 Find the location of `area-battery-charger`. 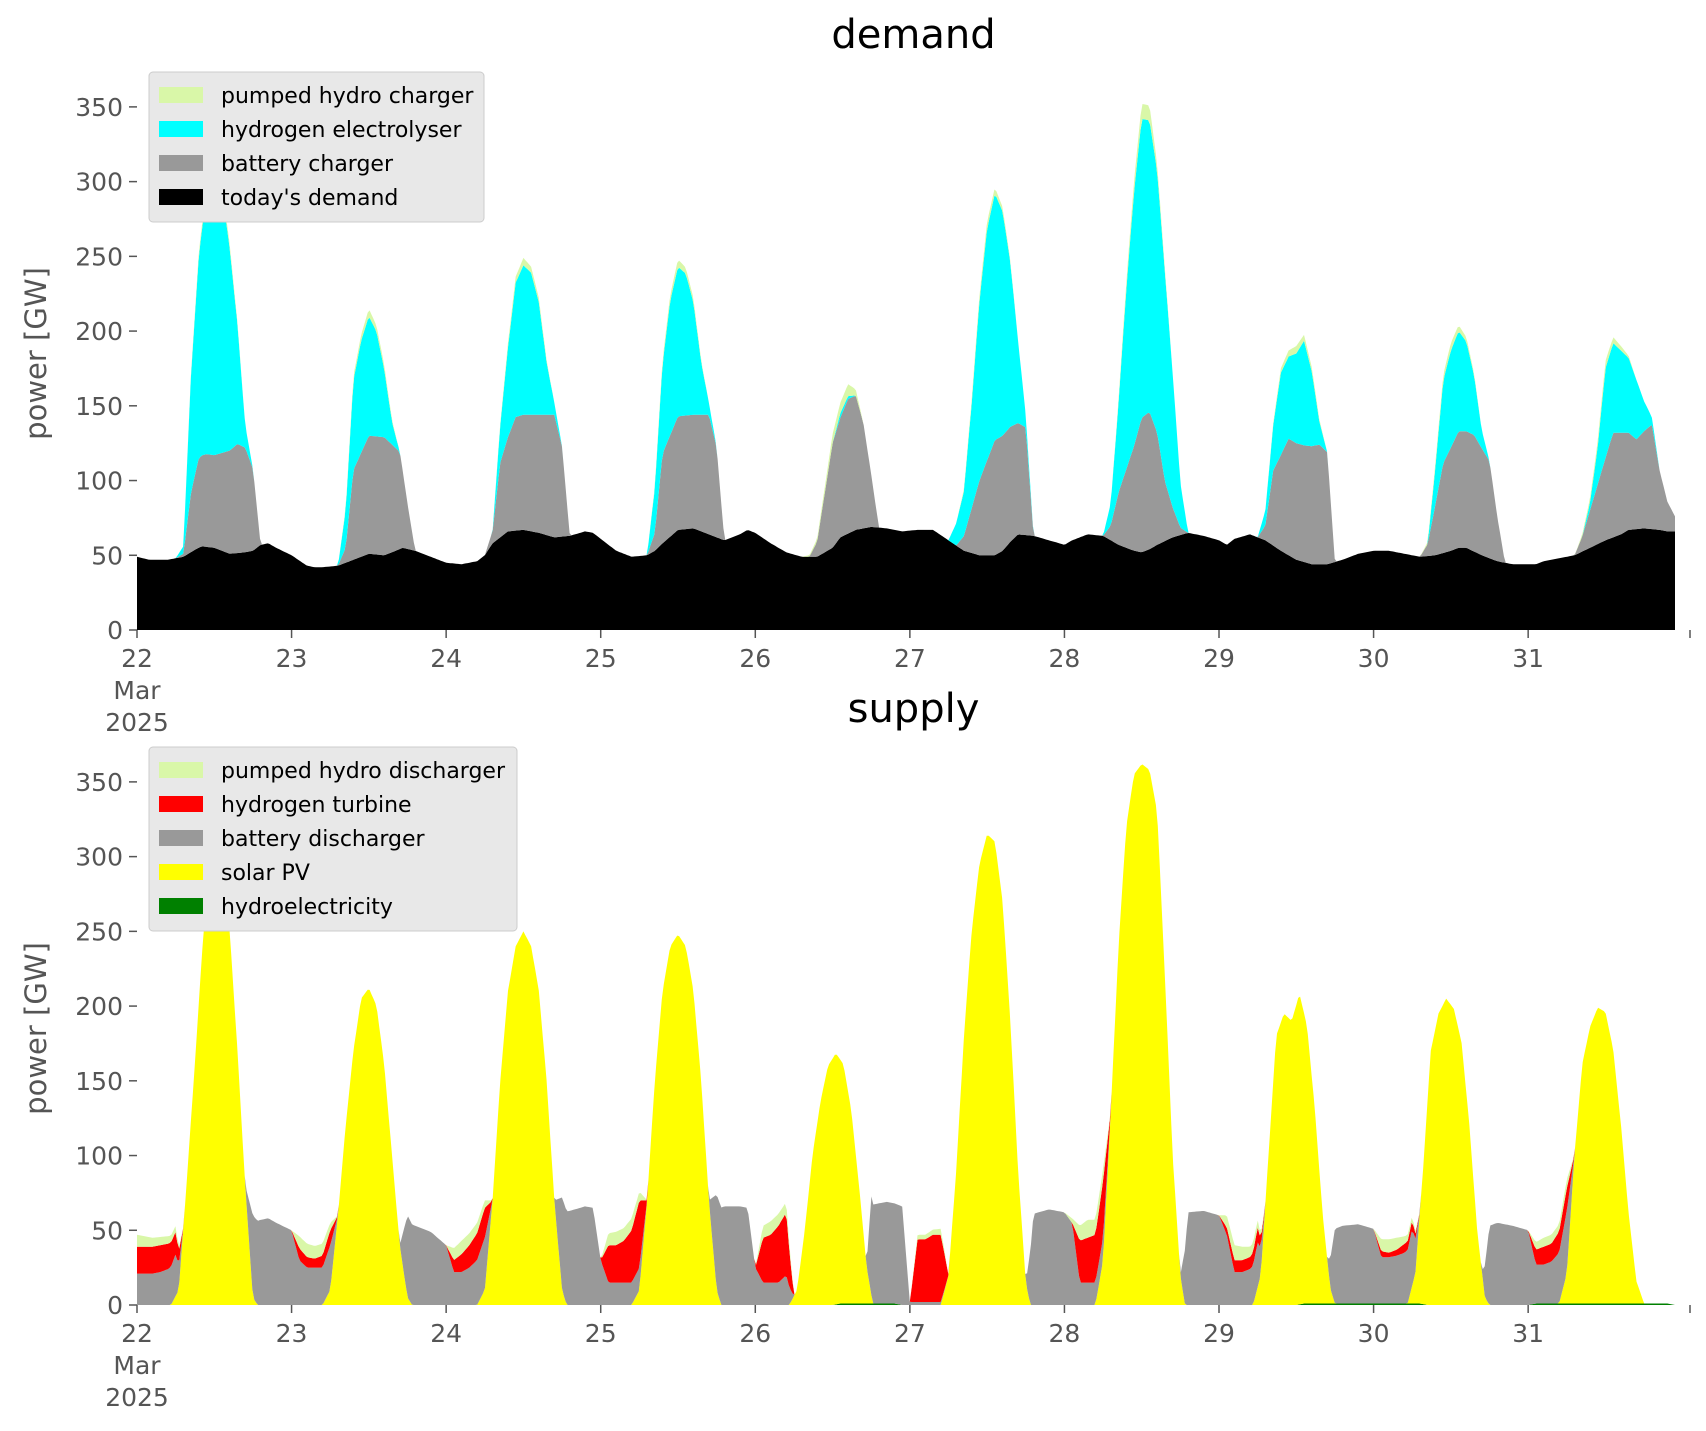

area-battery-charger is located at coordinates (906, 482).